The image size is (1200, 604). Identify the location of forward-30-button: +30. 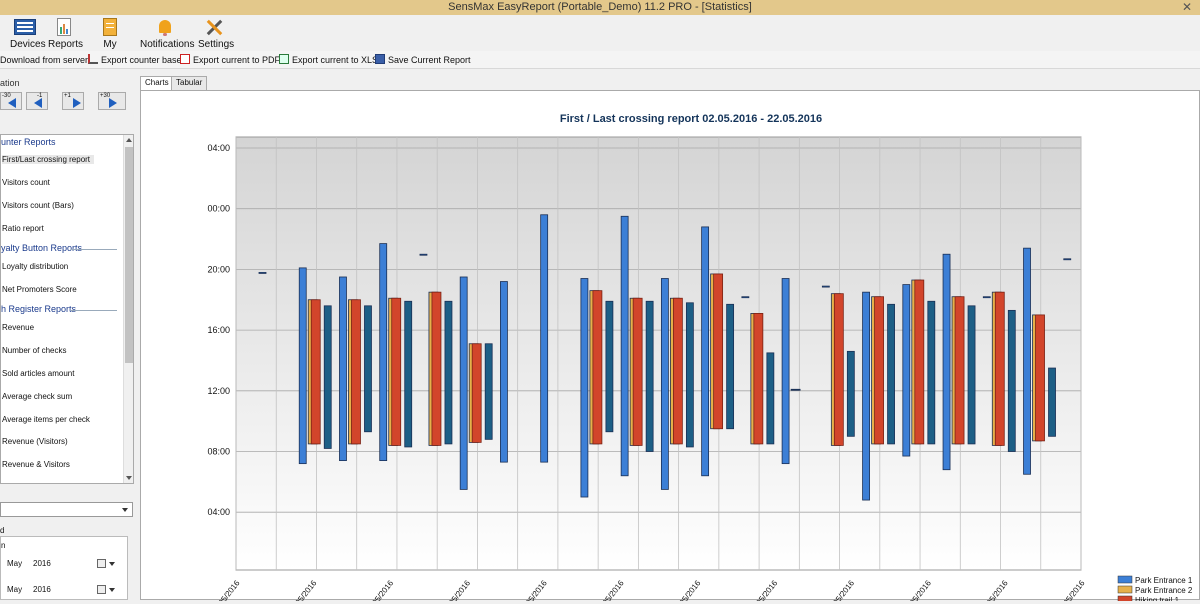
(112, 101).